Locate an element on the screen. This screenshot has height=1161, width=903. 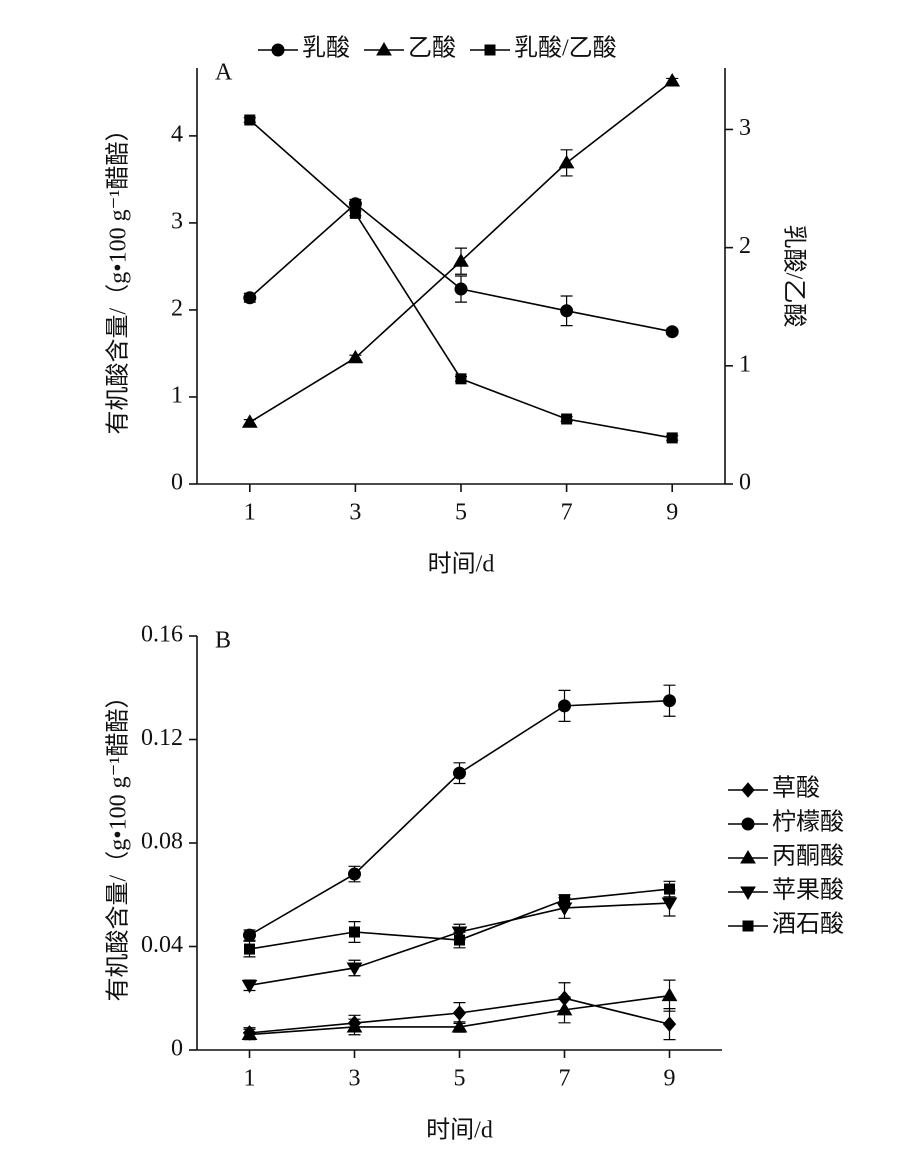
legend-label: 草酸 is located at coordinates (796, 788).